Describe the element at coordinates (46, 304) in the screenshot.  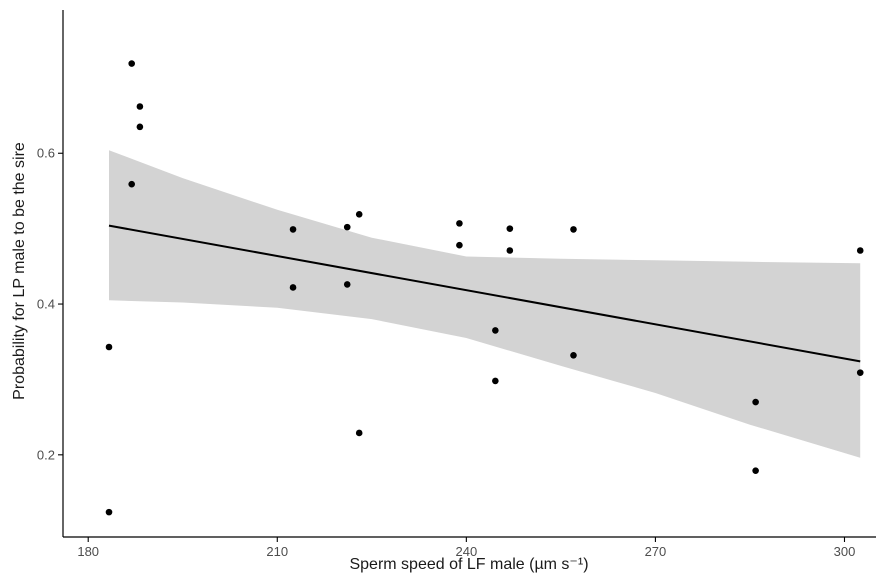
I see `y-tick-label: 0.4` at that location.